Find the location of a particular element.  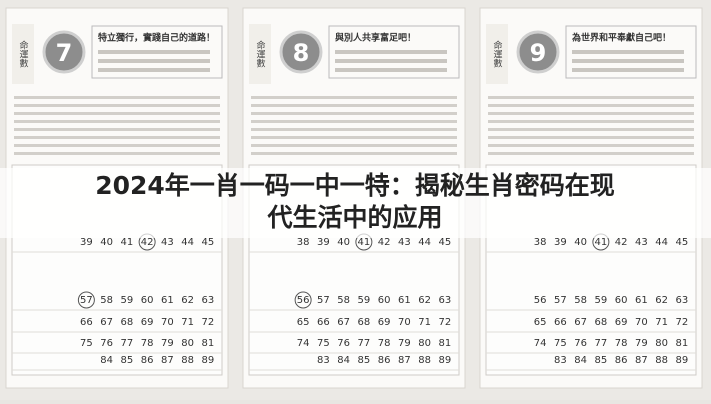

grid-number: 43 is located at coordinates (167, 242).